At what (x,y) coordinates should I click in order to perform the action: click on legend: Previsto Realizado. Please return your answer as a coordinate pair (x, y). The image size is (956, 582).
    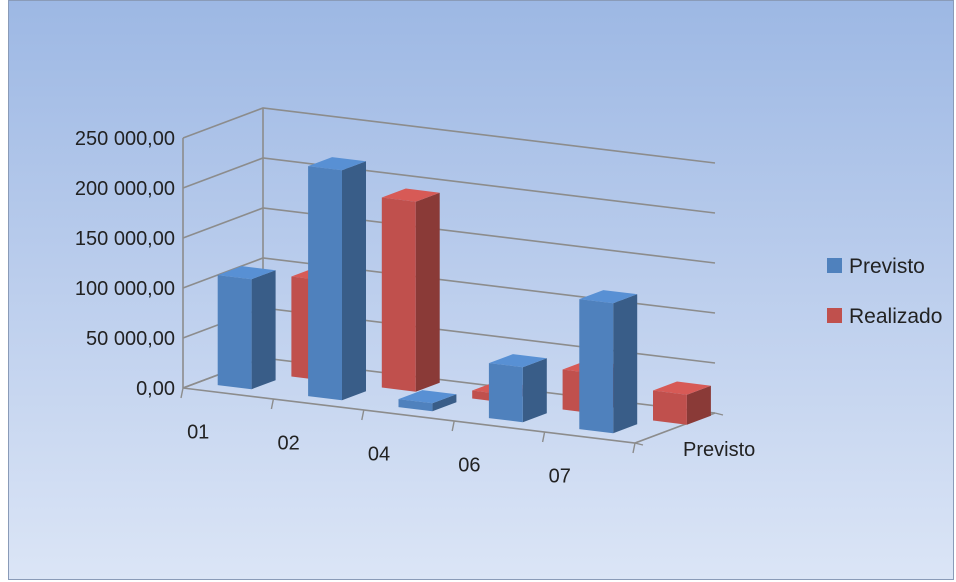
    Looking at the image, I should click on (884, 291).